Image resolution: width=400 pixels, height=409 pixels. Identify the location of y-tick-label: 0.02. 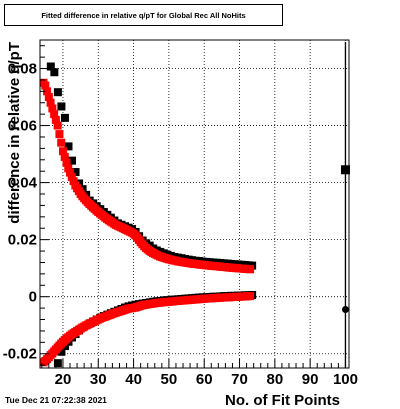
(22, 240).